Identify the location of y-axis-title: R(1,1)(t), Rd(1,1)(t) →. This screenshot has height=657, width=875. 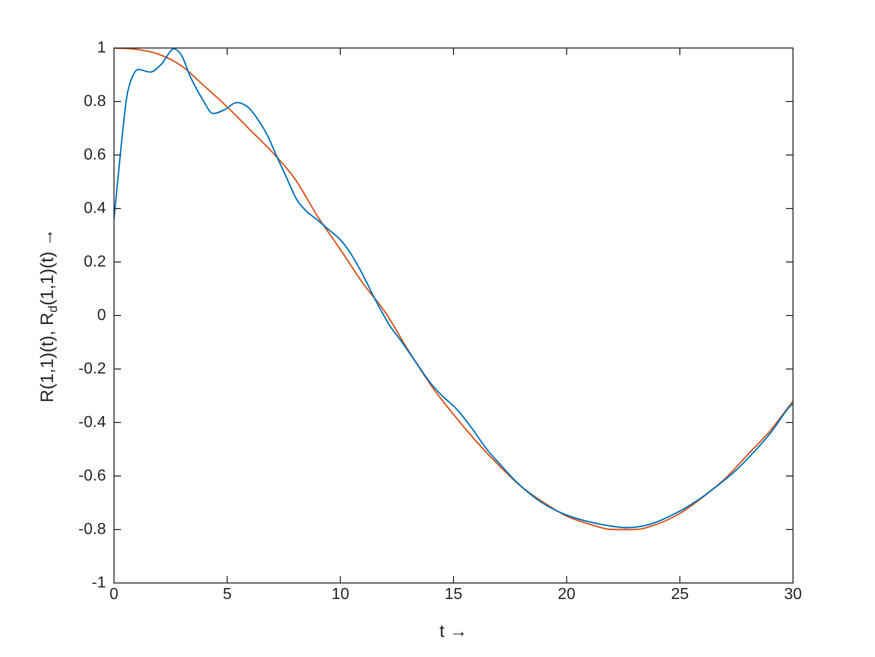
(48, 315).